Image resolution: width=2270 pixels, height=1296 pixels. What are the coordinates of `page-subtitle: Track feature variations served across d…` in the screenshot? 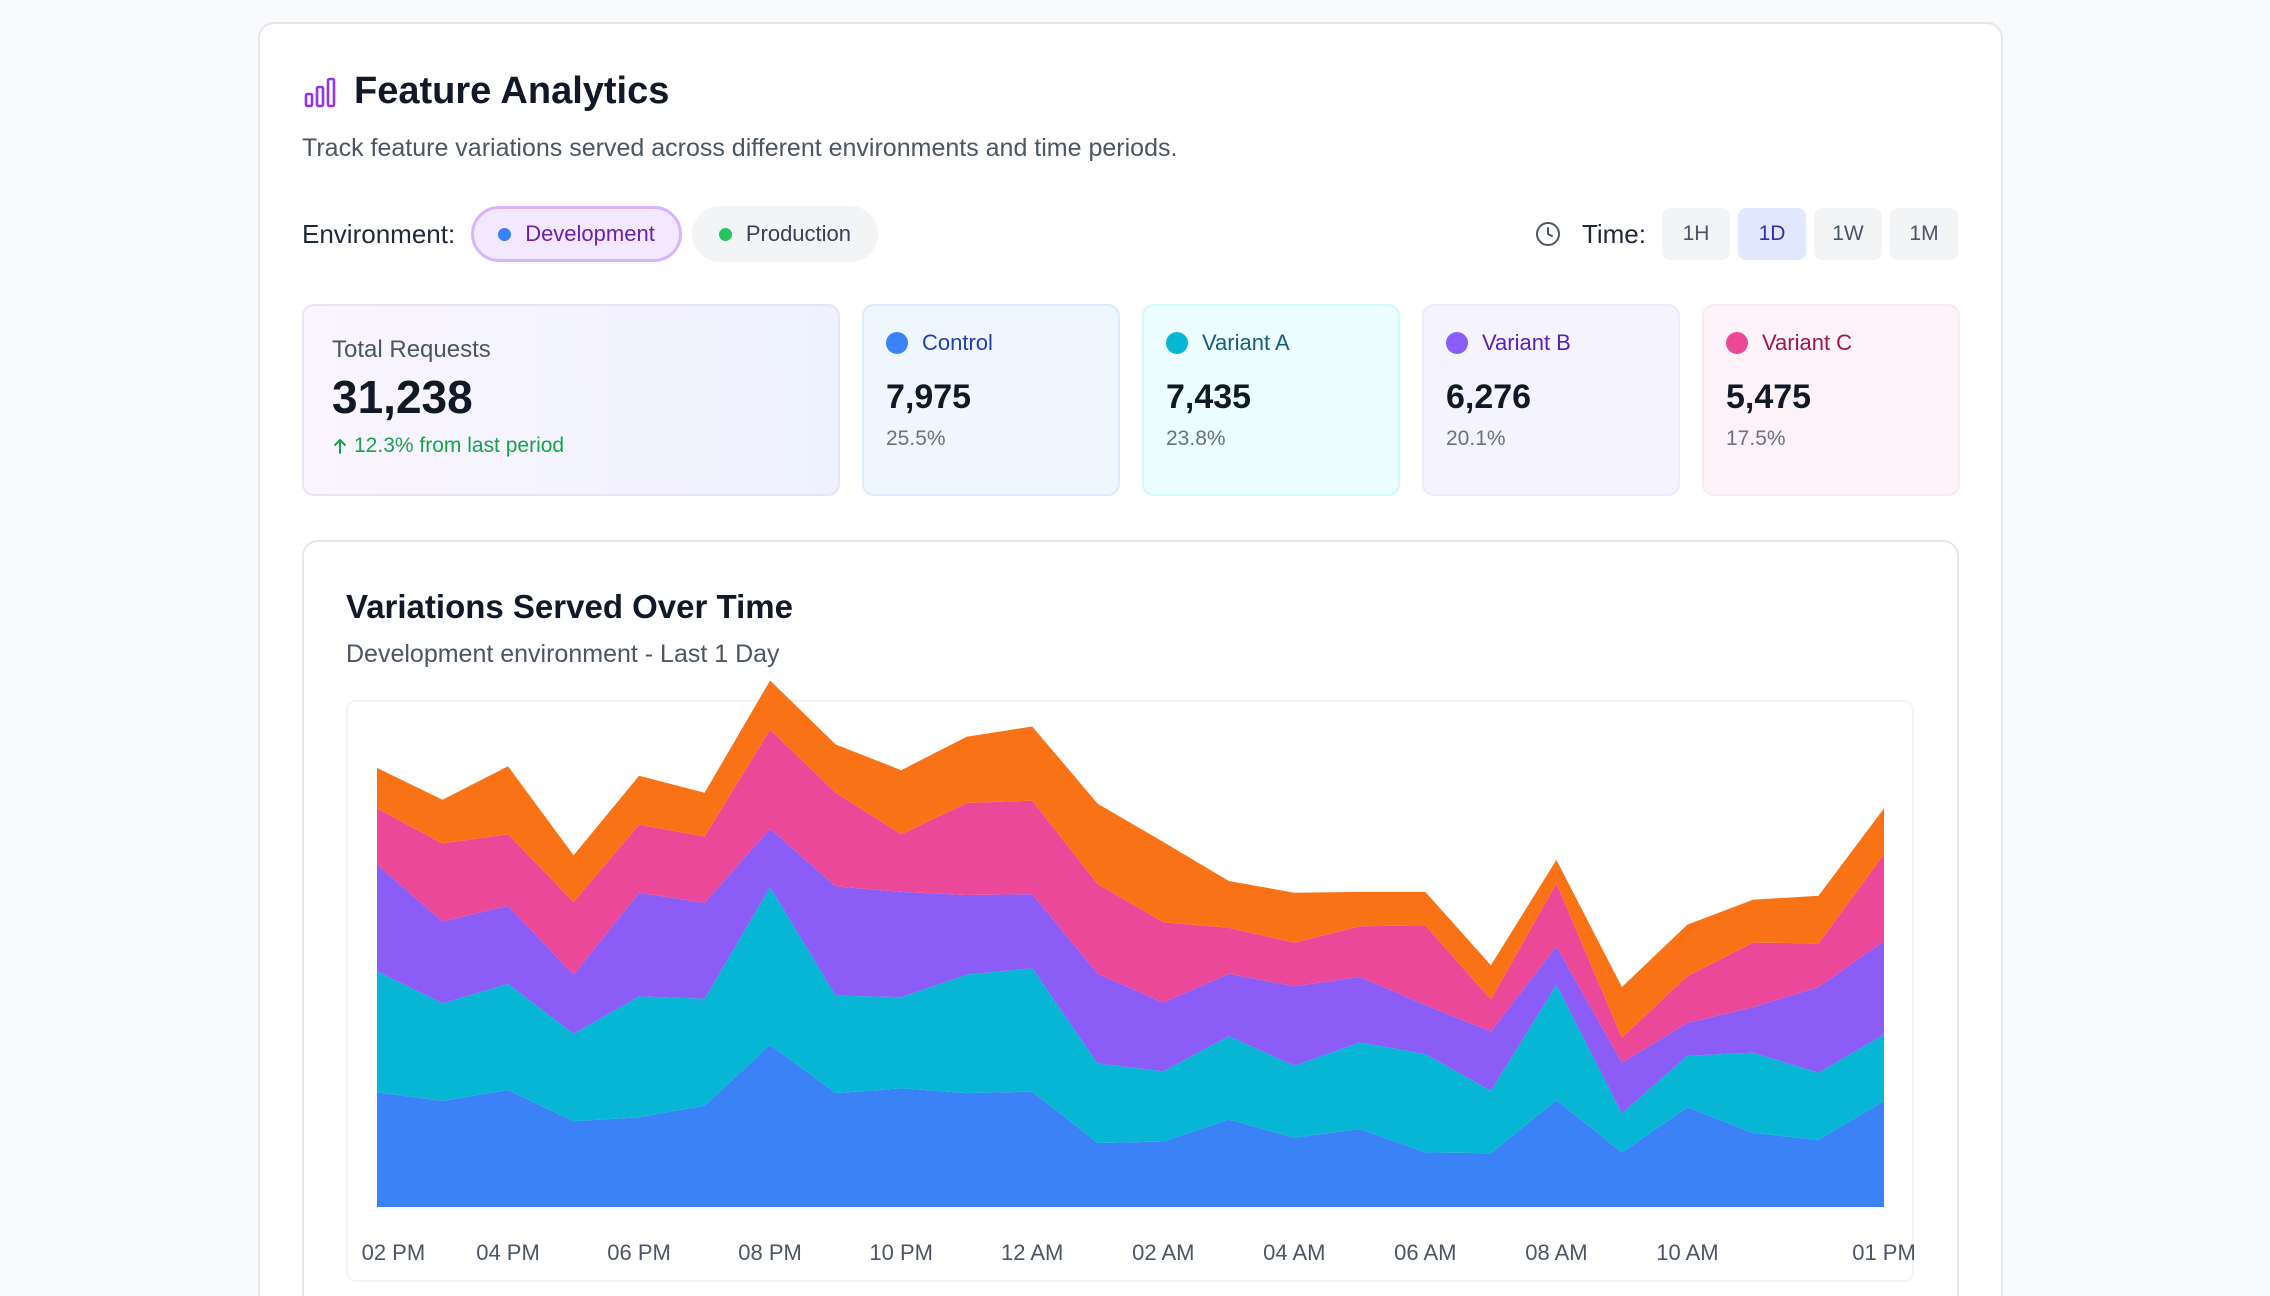 It's located at (740, 148).